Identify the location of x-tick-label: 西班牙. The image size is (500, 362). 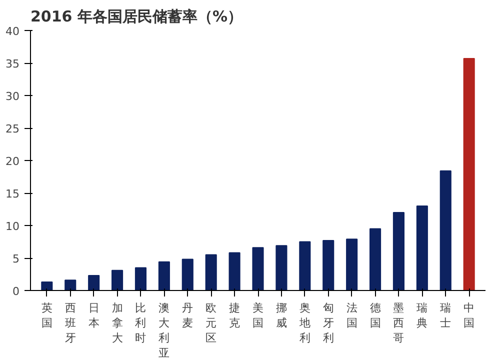
(70, 323).